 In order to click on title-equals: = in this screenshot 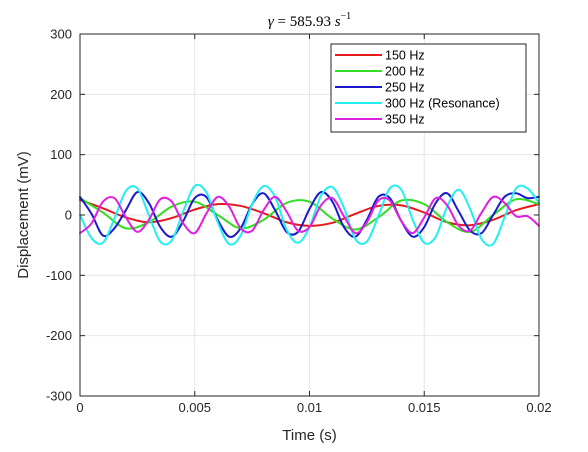, I will do `click(282, 22)`.